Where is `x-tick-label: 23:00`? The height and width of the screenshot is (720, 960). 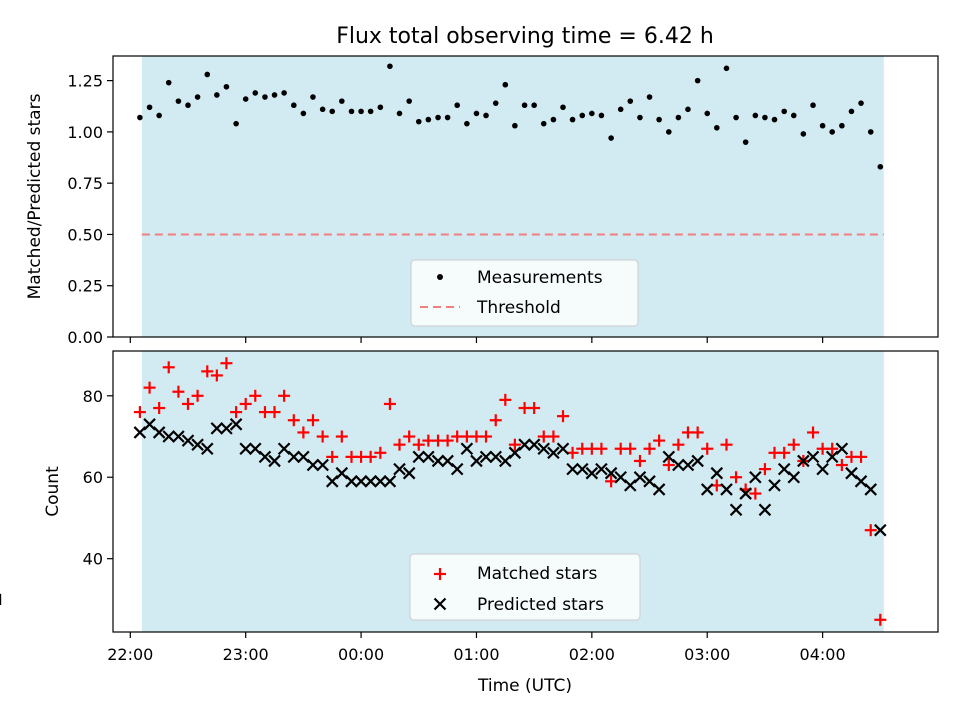
x-tick-label: 23:00 is located at coordinates (246, 654).